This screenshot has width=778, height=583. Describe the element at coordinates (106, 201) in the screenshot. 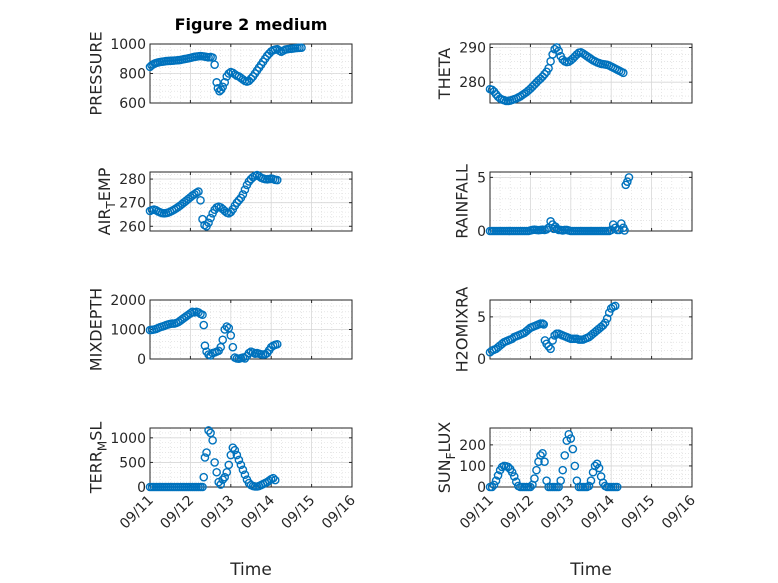

I see `y-axis-label: AIRTEMP` at that location.